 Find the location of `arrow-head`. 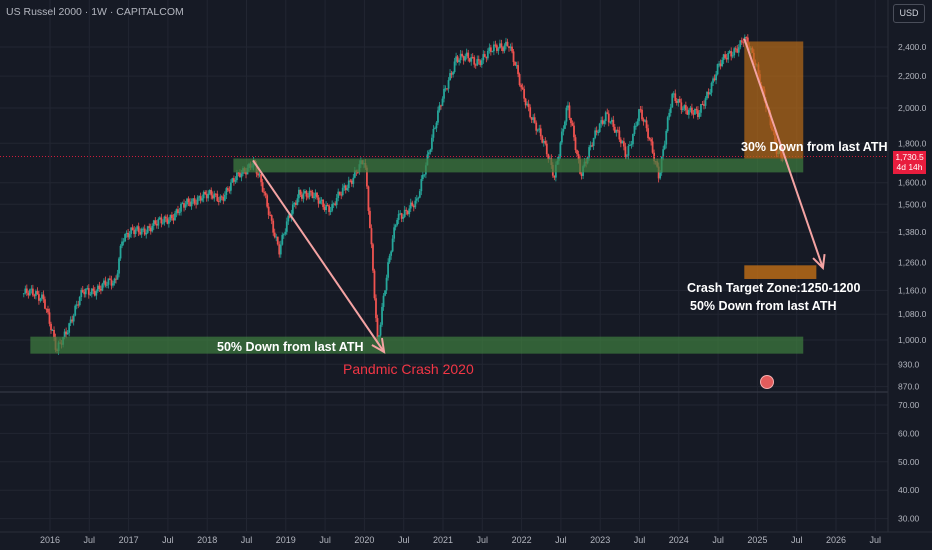

arrow-head is located at coordinates (378, 345).